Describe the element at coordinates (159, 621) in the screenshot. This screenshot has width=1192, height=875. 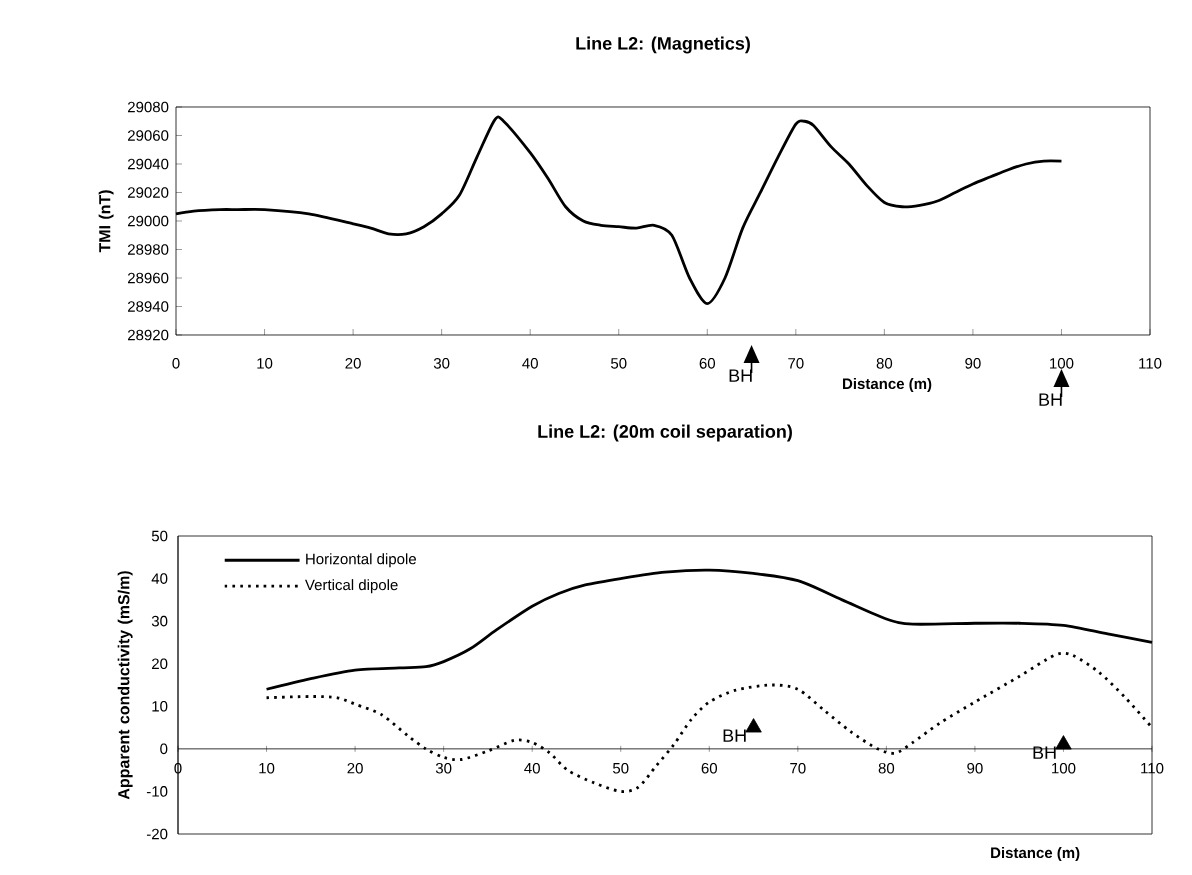
I see `y-tick-label: 30` at that location.